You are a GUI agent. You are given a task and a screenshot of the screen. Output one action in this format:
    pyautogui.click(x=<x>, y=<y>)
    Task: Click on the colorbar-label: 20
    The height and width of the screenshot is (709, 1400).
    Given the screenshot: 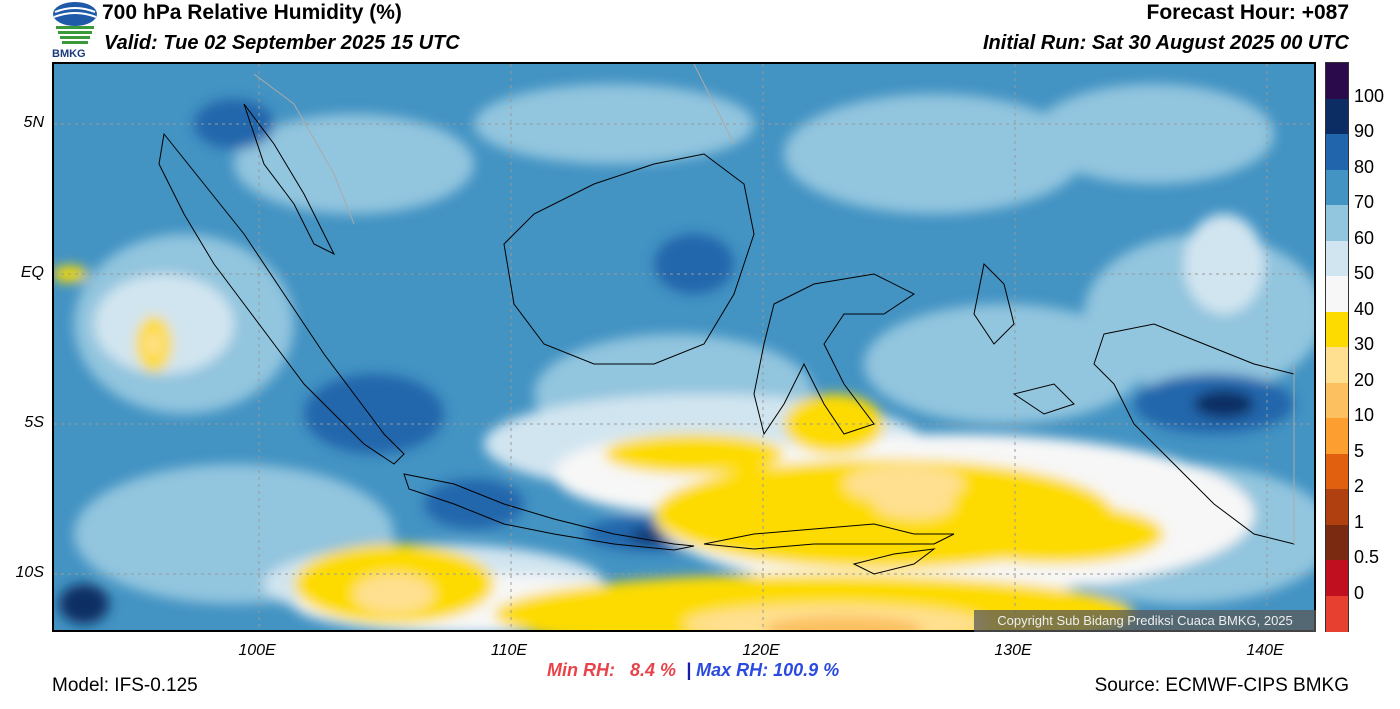 What is the action you would take?
    pyautogui.click(x=1364, y=379)
    